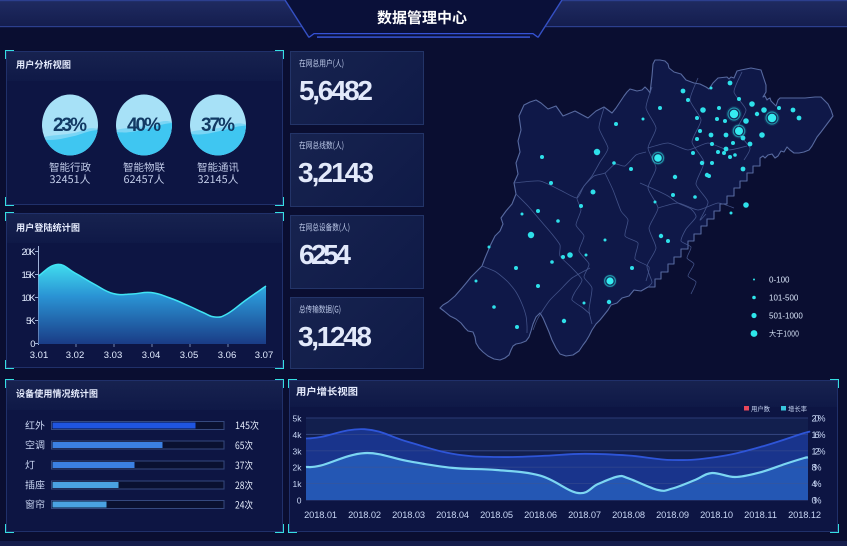  What do you see at coordinates (760, 515) in the screenshot?
I see `svg-text: 2018.11` at bounding box center [760, 515].